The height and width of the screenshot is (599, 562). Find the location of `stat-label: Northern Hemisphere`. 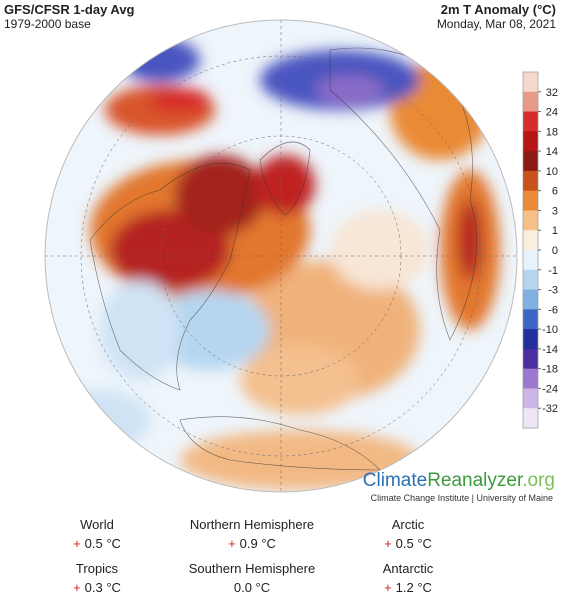

stat-label: Northern Hemisphere is located at coordinates (252, 524).